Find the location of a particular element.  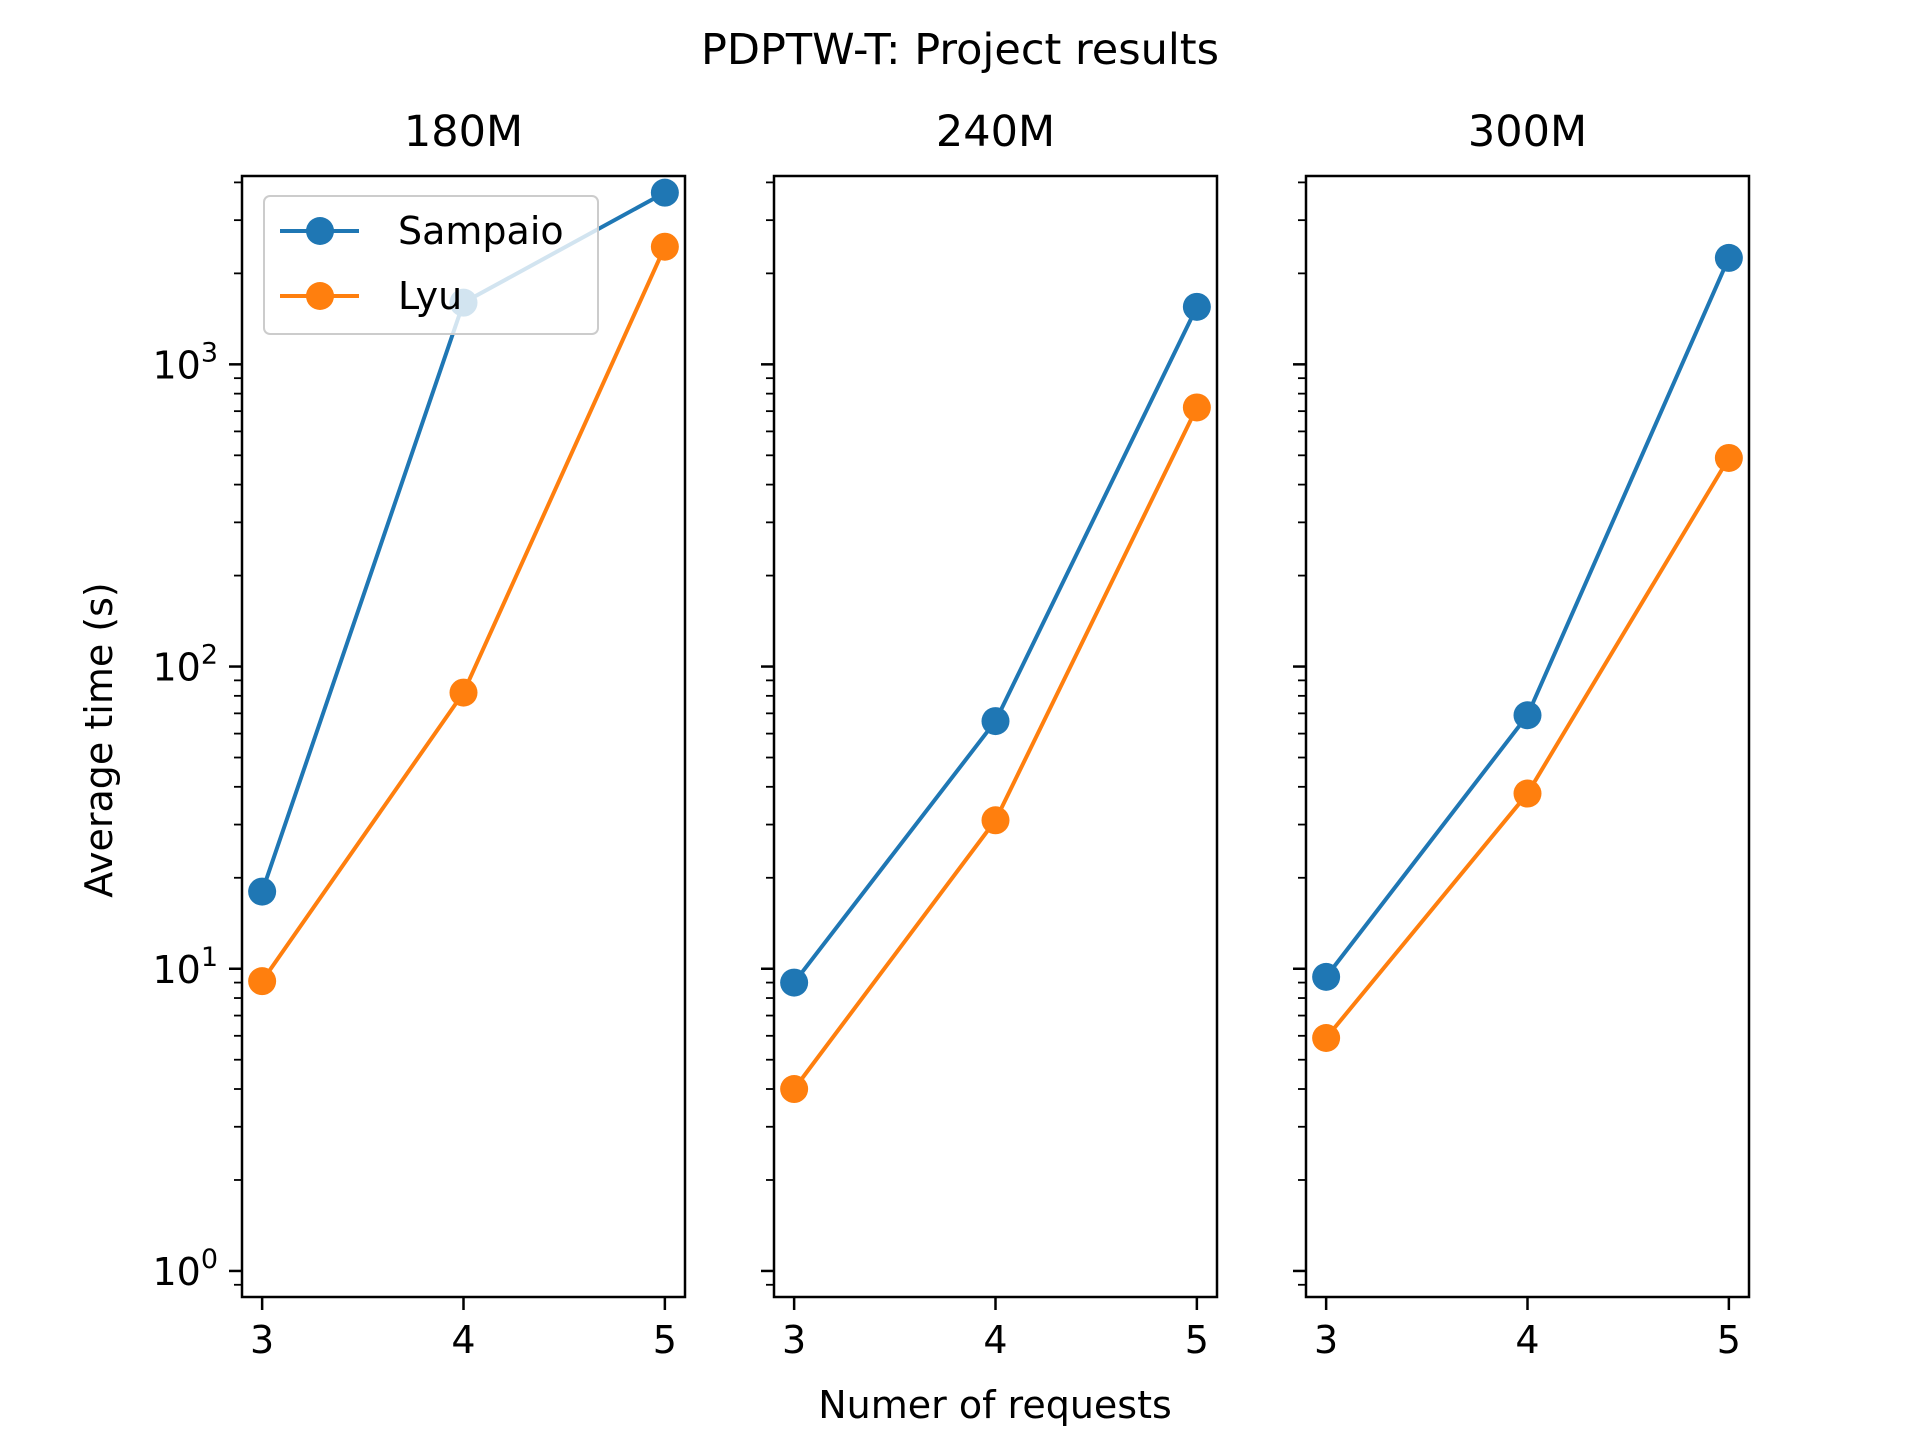

y-tick-label: 10² is located at coordinates (185, 665).